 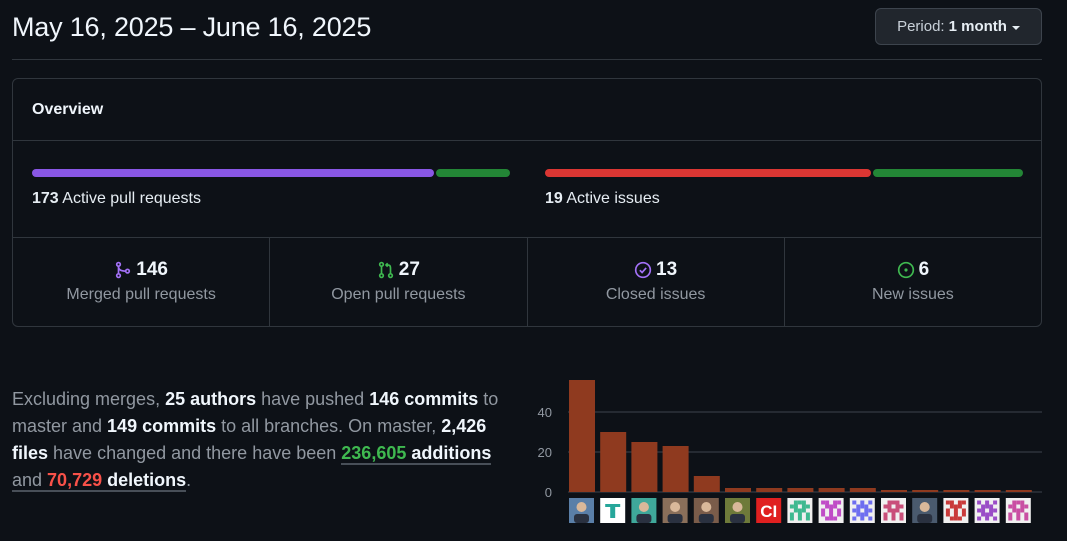 I want to click on pull-requests-progress-bar, so click(x=271, y=173).